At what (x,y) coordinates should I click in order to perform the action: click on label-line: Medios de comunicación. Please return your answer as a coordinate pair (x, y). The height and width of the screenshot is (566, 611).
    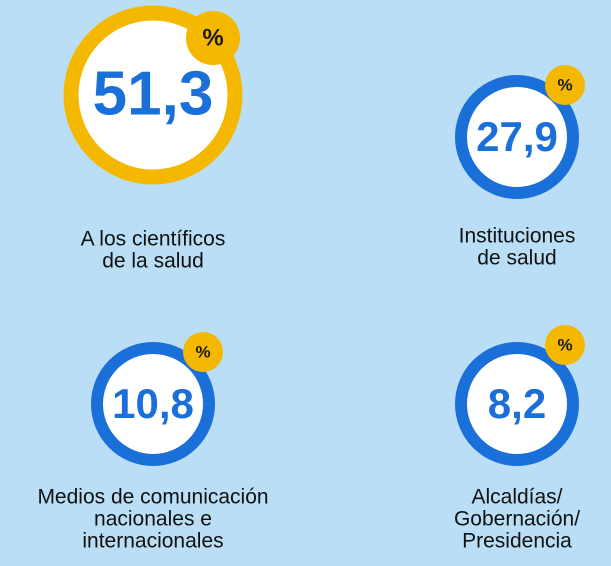
    Looking at the image, I should click on (152, 497).